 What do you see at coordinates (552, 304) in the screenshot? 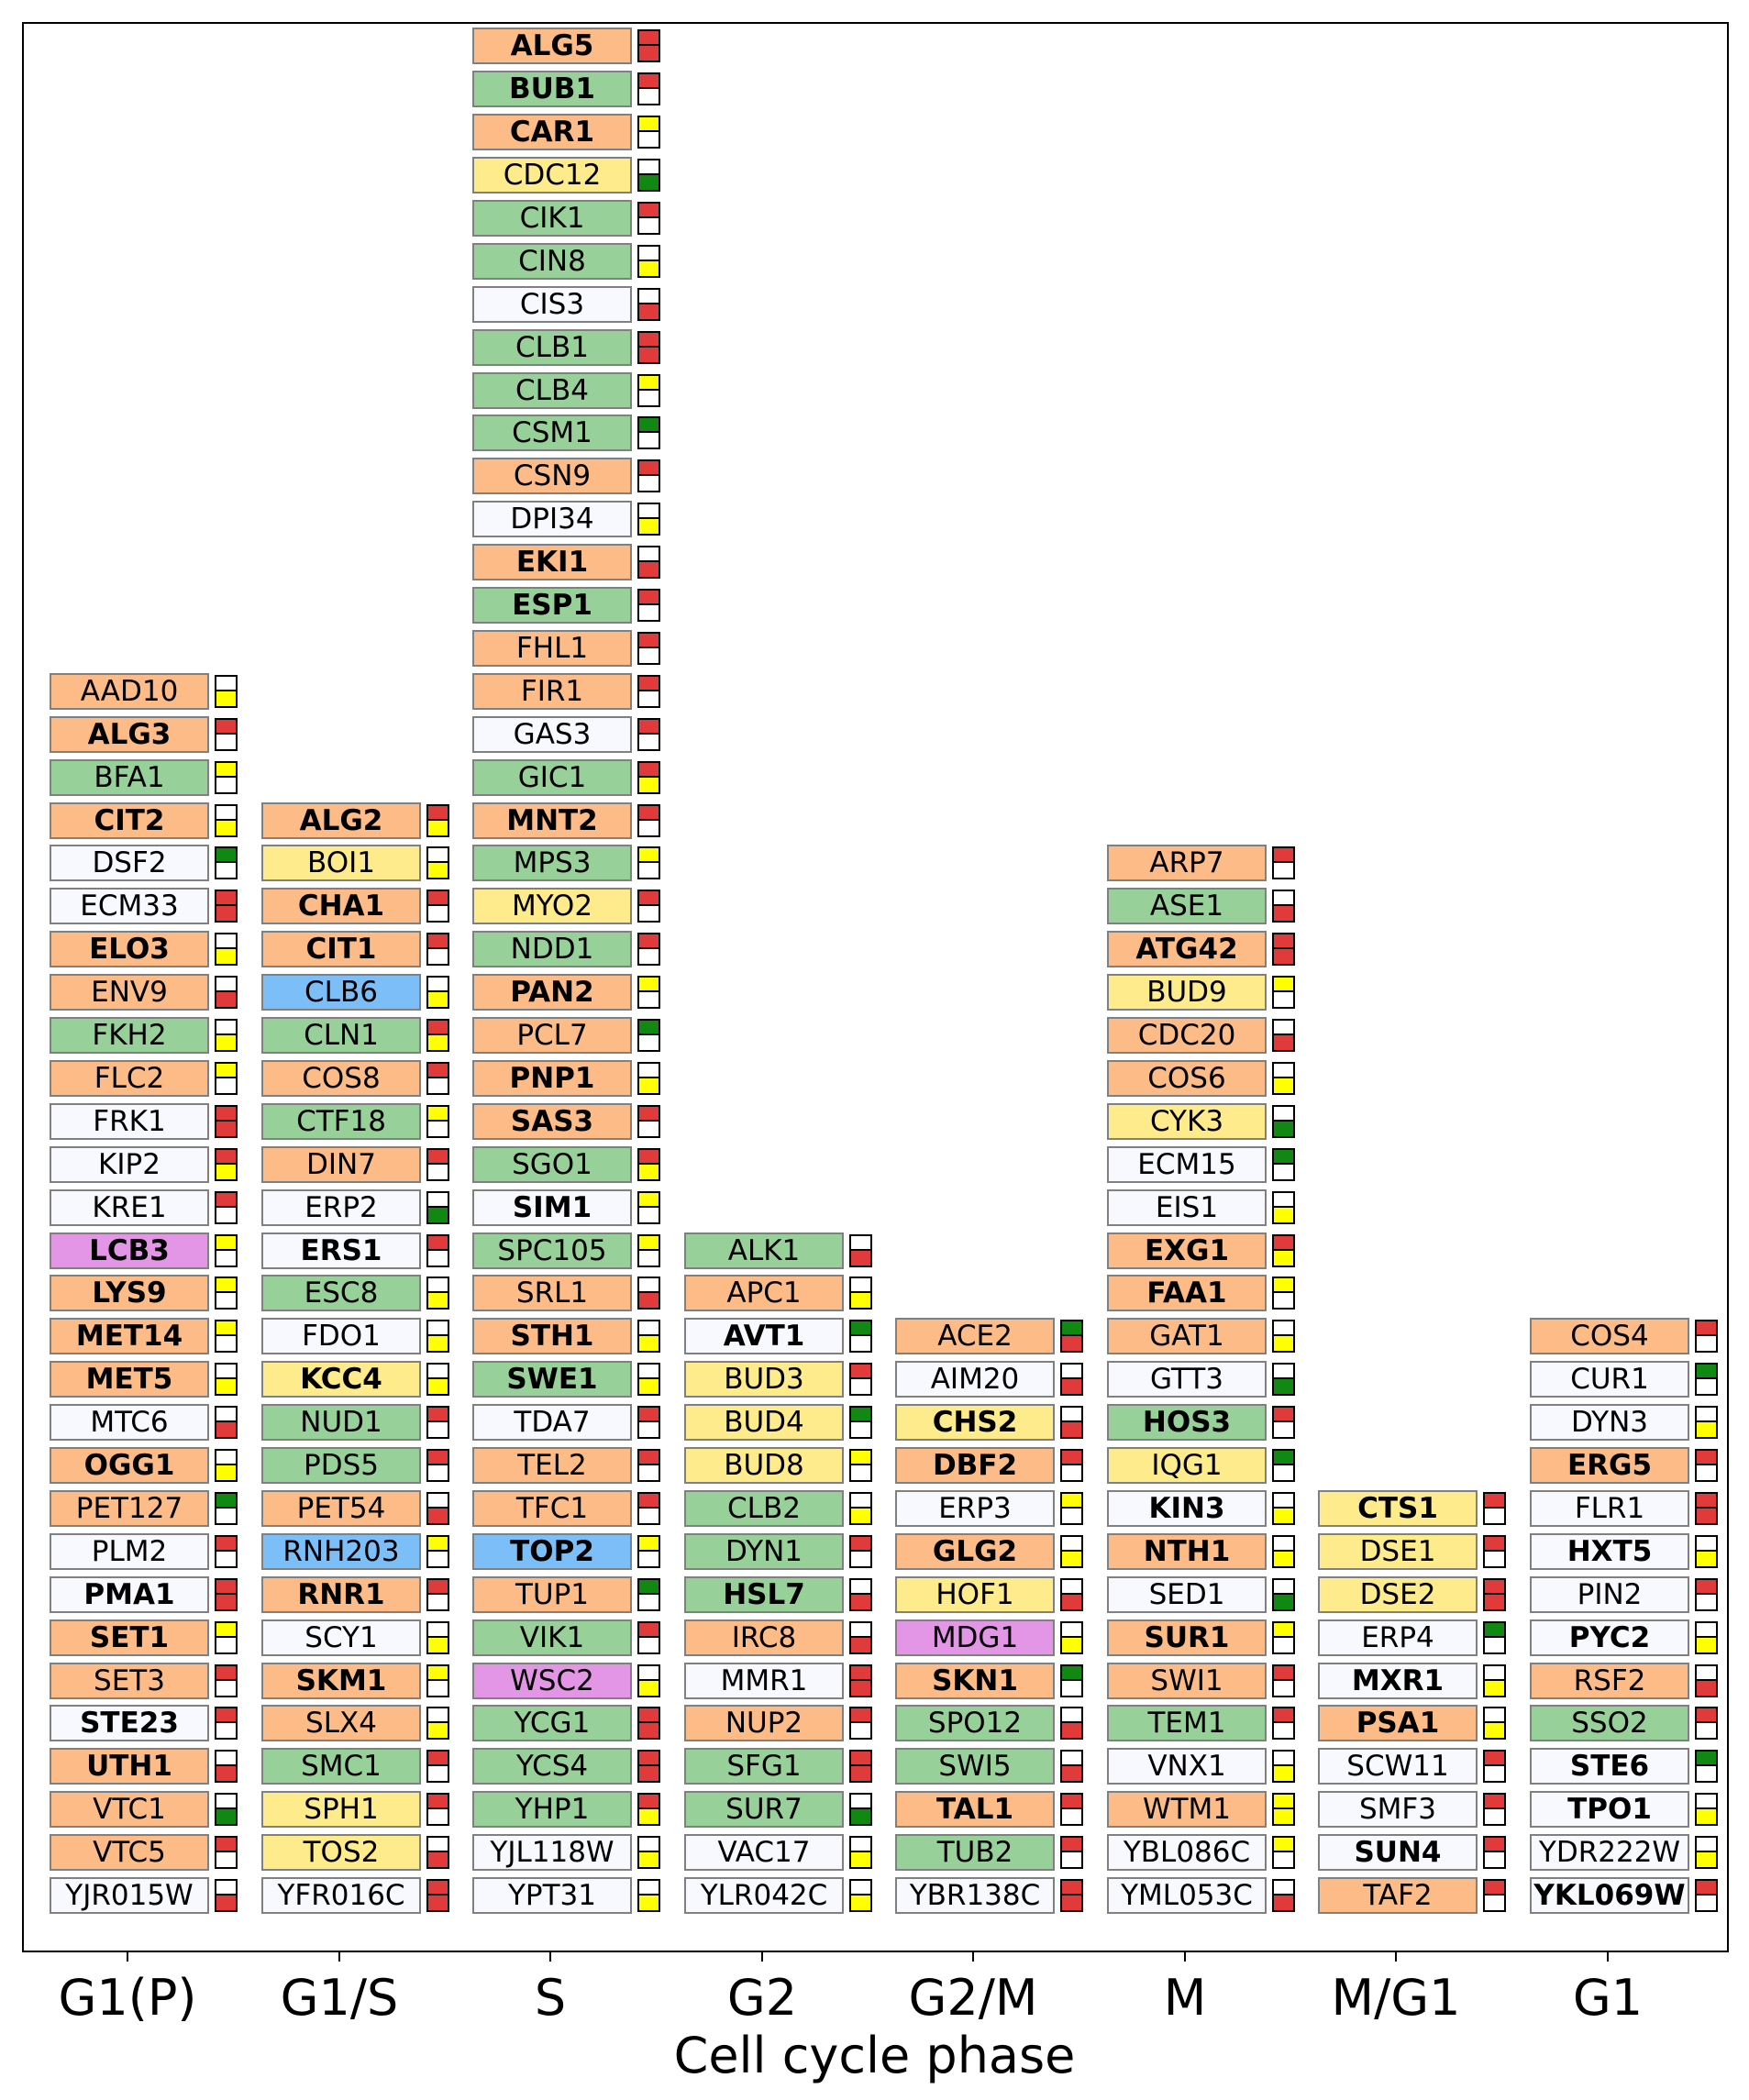
I see `gene-label: CIS3` at bounding box center [552, 304].